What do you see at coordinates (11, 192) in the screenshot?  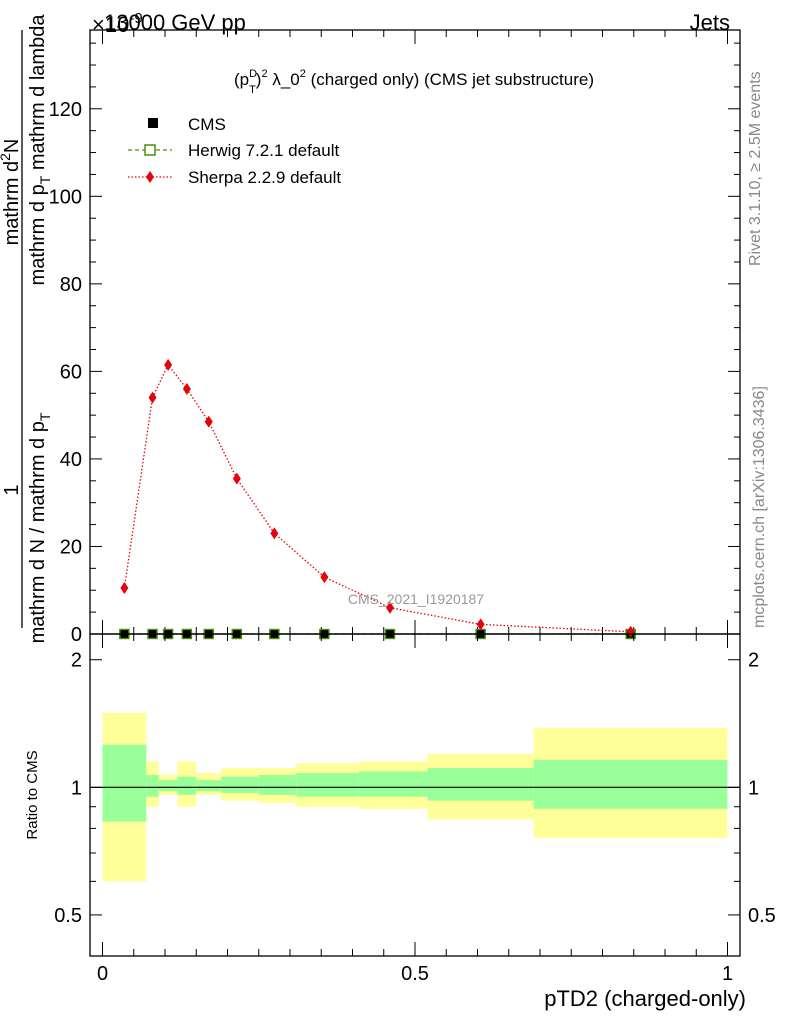 I see `ylabel-numerator: mathrm d2N` at bounding box center [11, 192].